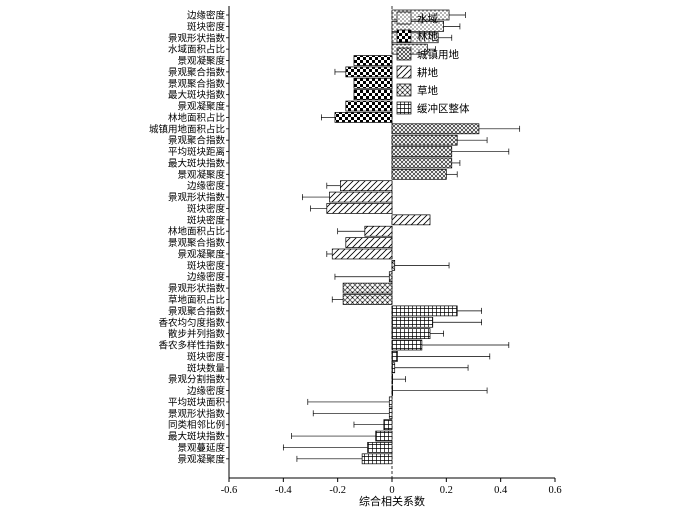  What do you see at coordinates (283, 490) in the screenshot?
I see `x-tick-label: -0.4` at bounding box center [283, 490].